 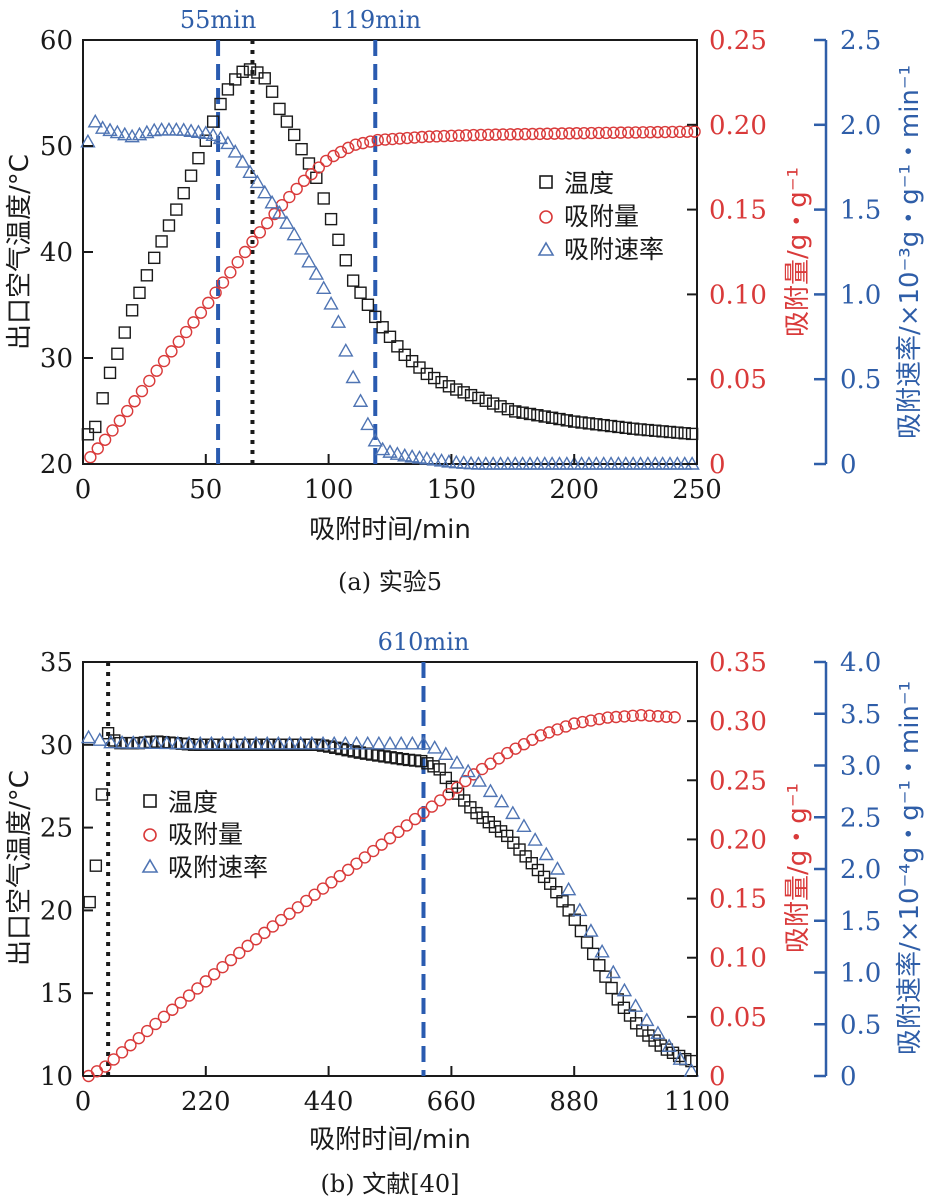 I want to click on x-tick-label: 250, so click(x=697, y=490).